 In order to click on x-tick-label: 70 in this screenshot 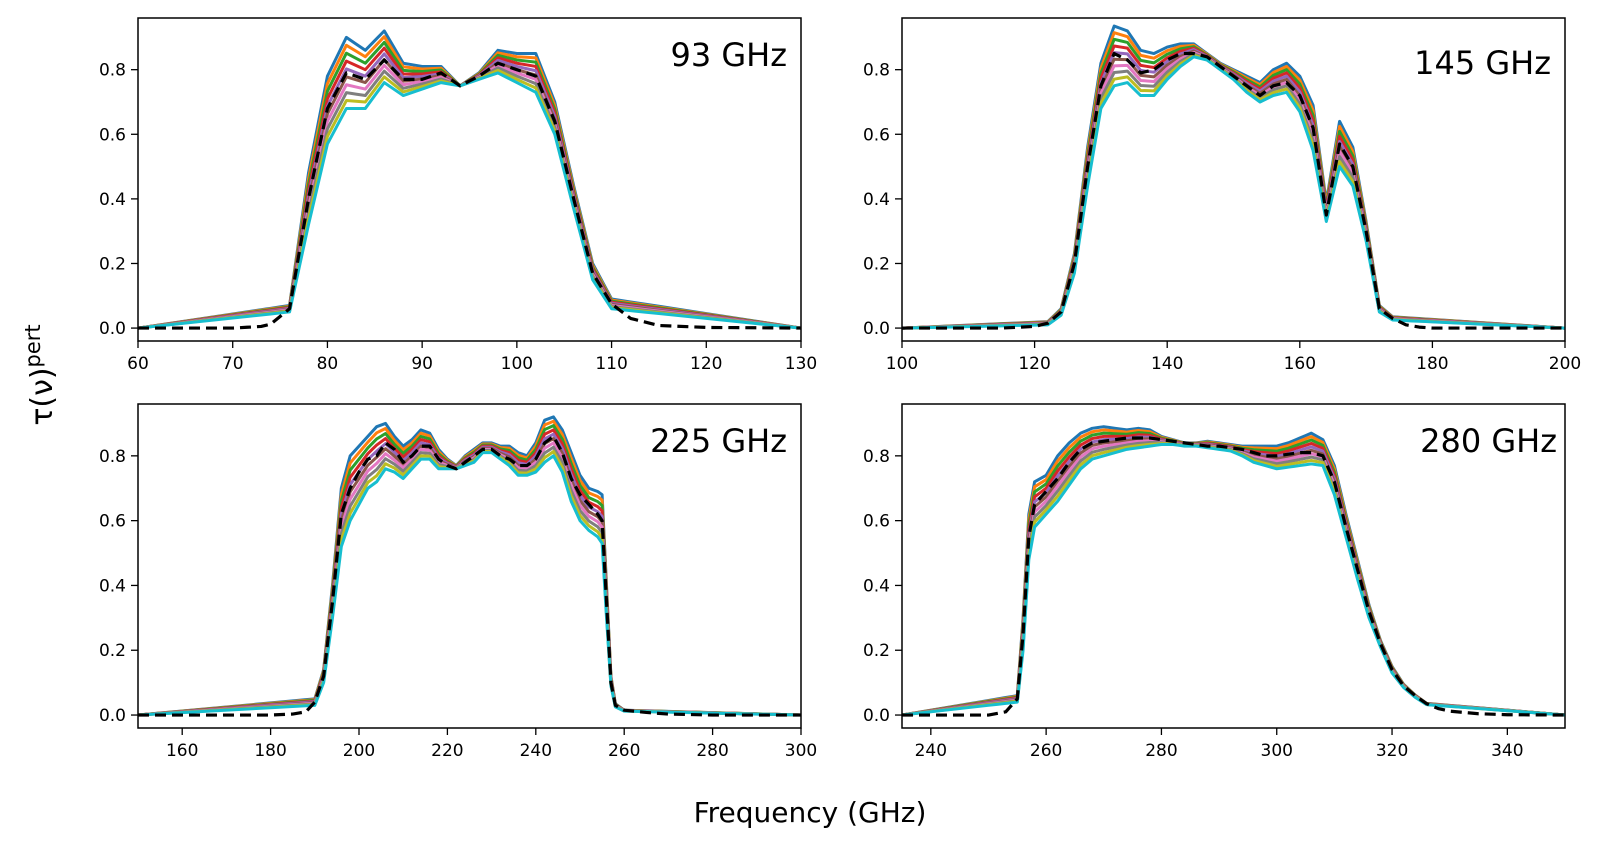, I will do `click(233, 364)`.